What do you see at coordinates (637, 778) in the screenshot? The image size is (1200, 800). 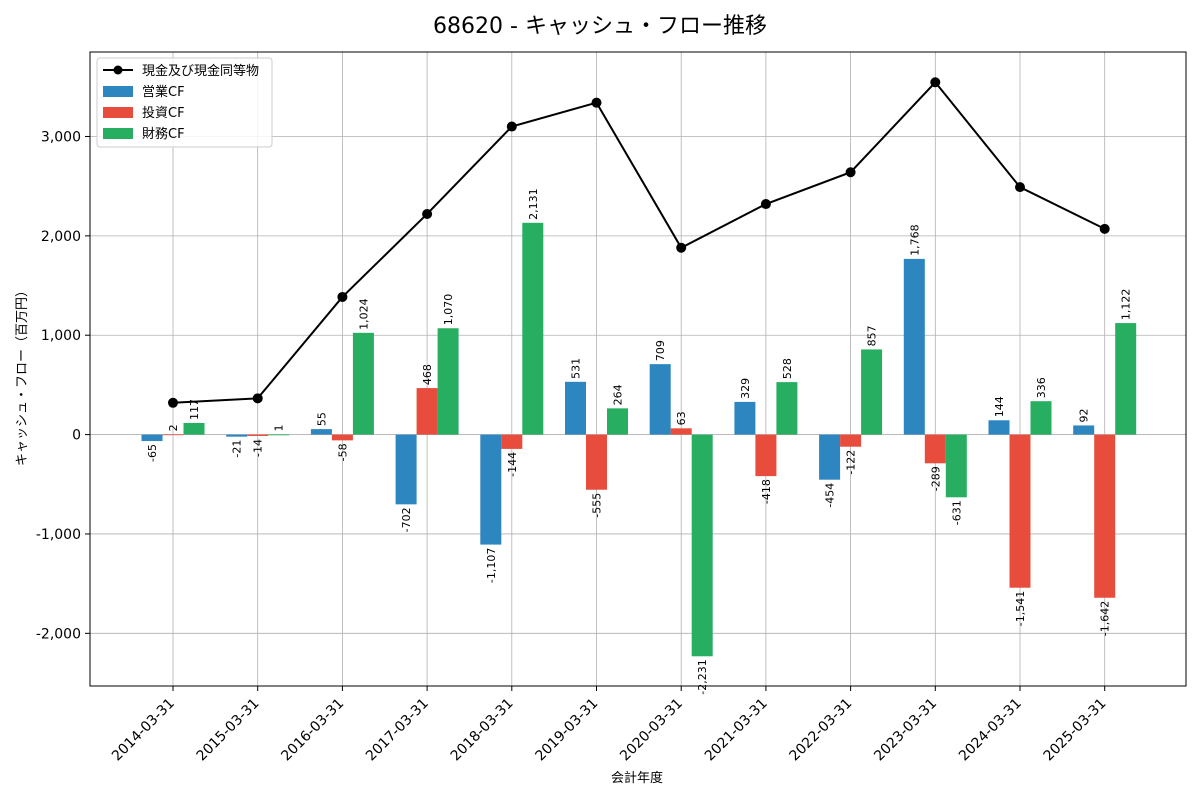 I see `x-axis-title: 会計年度` at bounding box center [637, 778].